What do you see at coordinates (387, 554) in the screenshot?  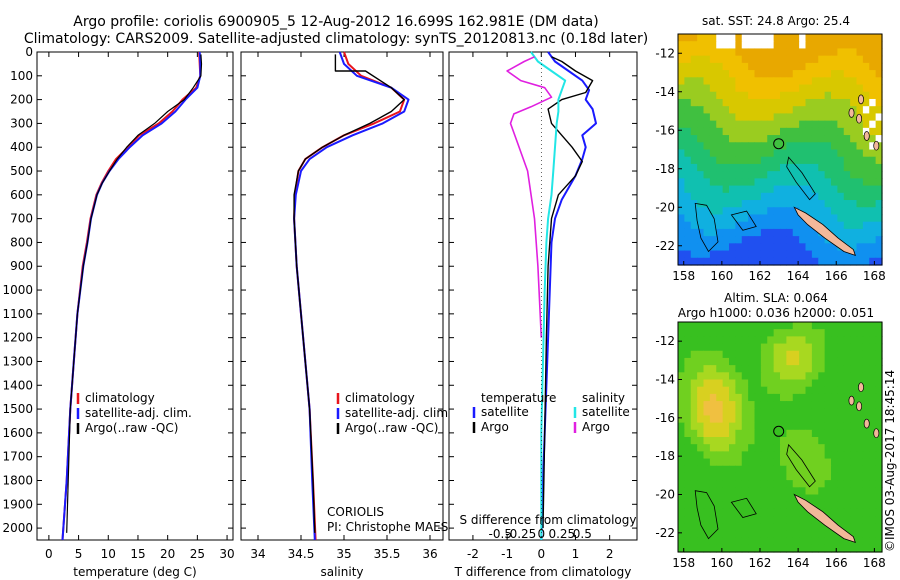 I see `x-tick-label: 35.5` at bounding box center [387, 554].